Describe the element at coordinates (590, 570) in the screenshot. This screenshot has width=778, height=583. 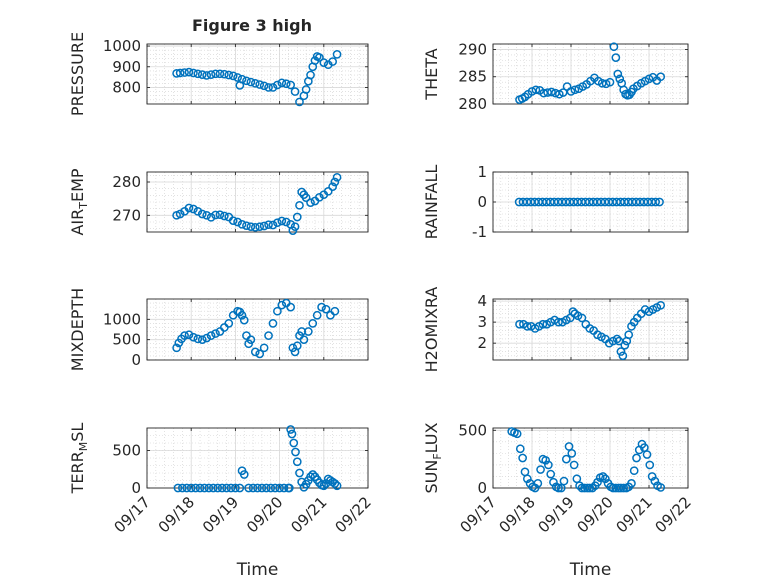
I see `x-axis-label: Time` at that location.